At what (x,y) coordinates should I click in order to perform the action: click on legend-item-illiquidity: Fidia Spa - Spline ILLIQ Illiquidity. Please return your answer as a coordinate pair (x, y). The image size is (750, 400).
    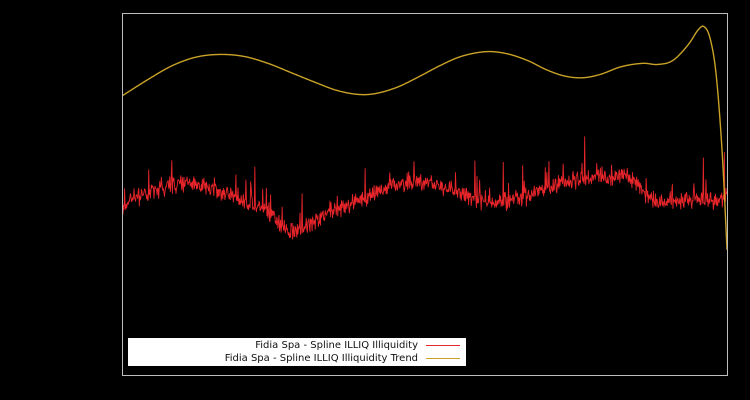
    Looking at the image, I should click on (297, 345).